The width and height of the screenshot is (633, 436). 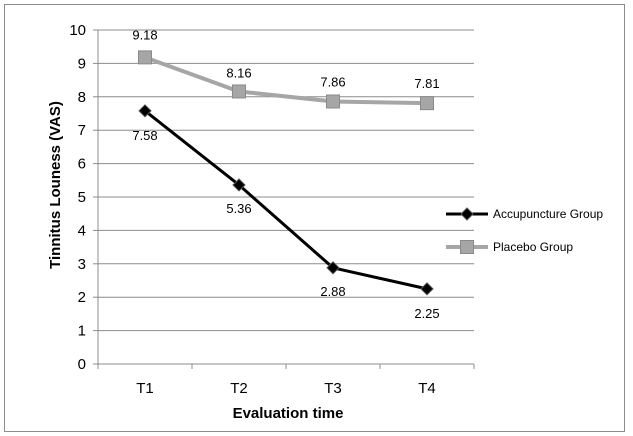 I want to click on data-label: 7.86, so click(x=332, y=81).